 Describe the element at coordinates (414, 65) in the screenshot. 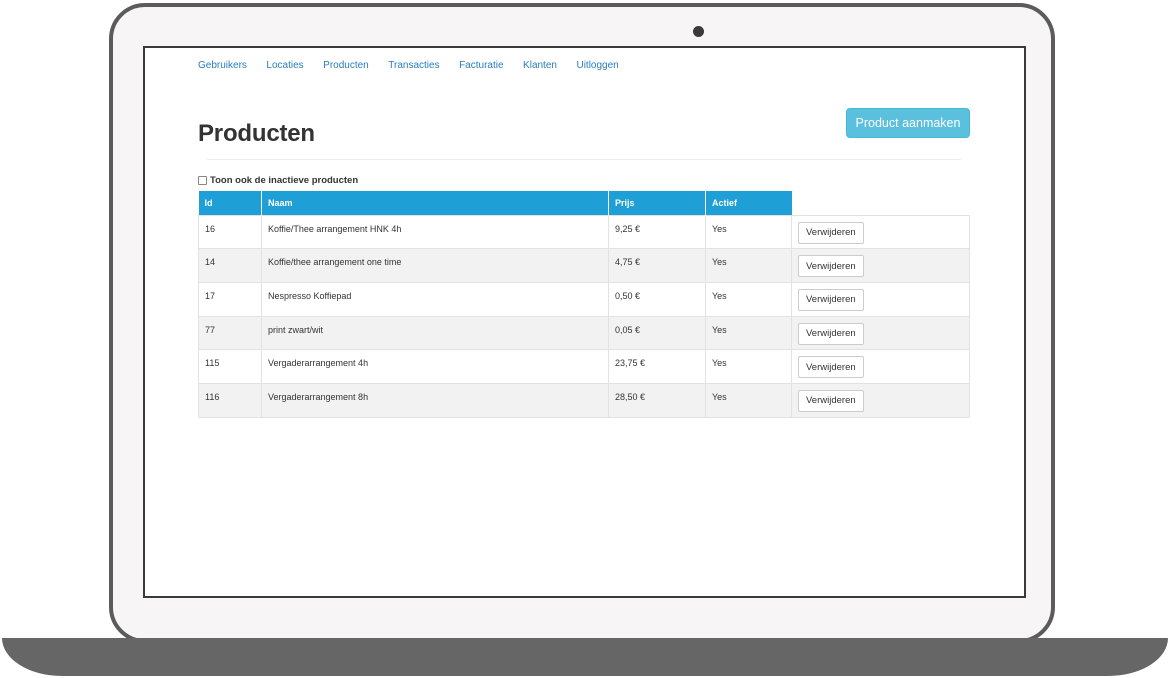

I see `nav-transacties: Transacties` at that location.